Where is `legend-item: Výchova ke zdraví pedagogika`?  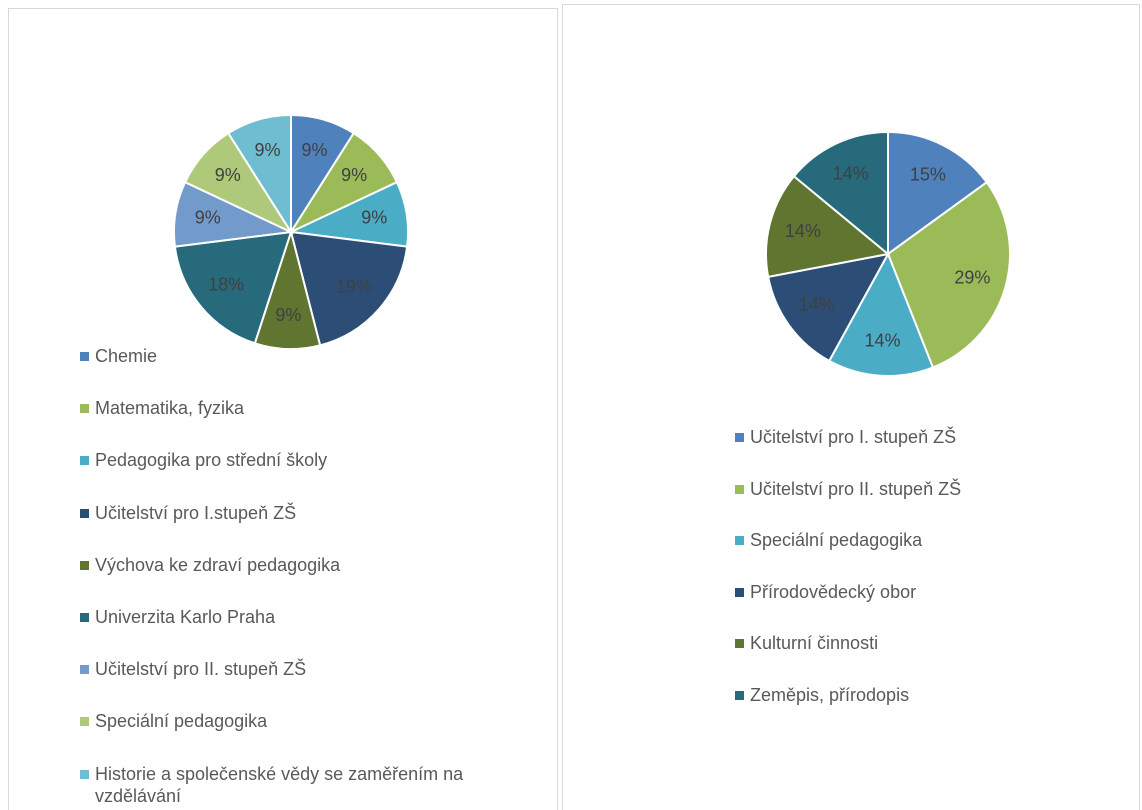
legend-item: Výchova ke zdraví pedagogika is located at coordinates (312, 565).